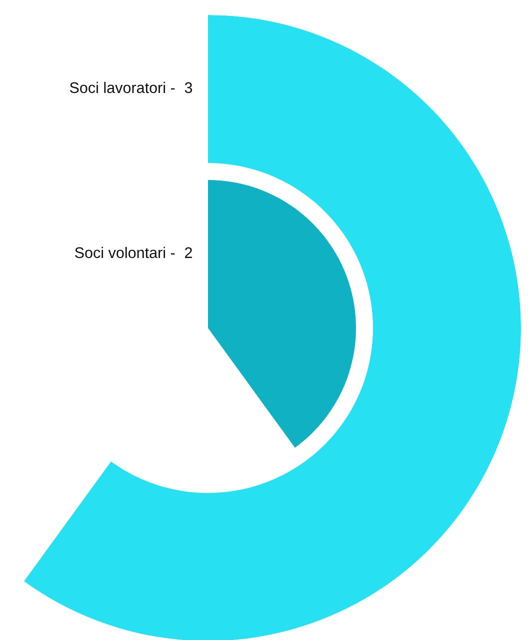 Image resolution: width=528 pixels, height=640 pixels. Describe the element at coordinates (188, 88) in the screenshot. I see `data-label: 3` at that location.